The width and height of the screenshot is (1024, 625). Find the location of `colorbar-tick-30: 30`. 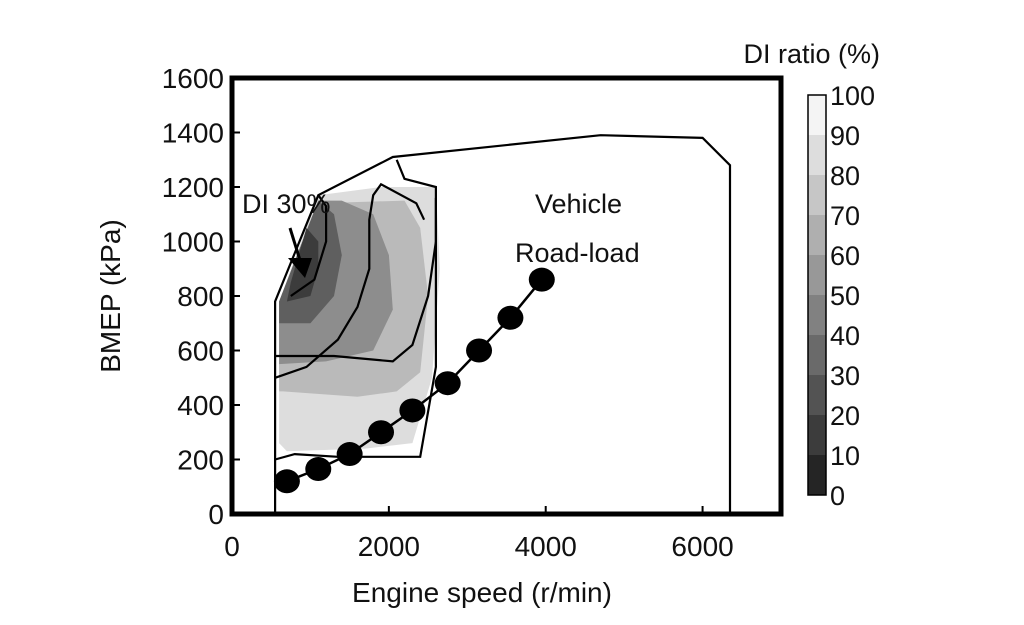

colorbar-tick-30: 30 is located at coordinates (845, 376).